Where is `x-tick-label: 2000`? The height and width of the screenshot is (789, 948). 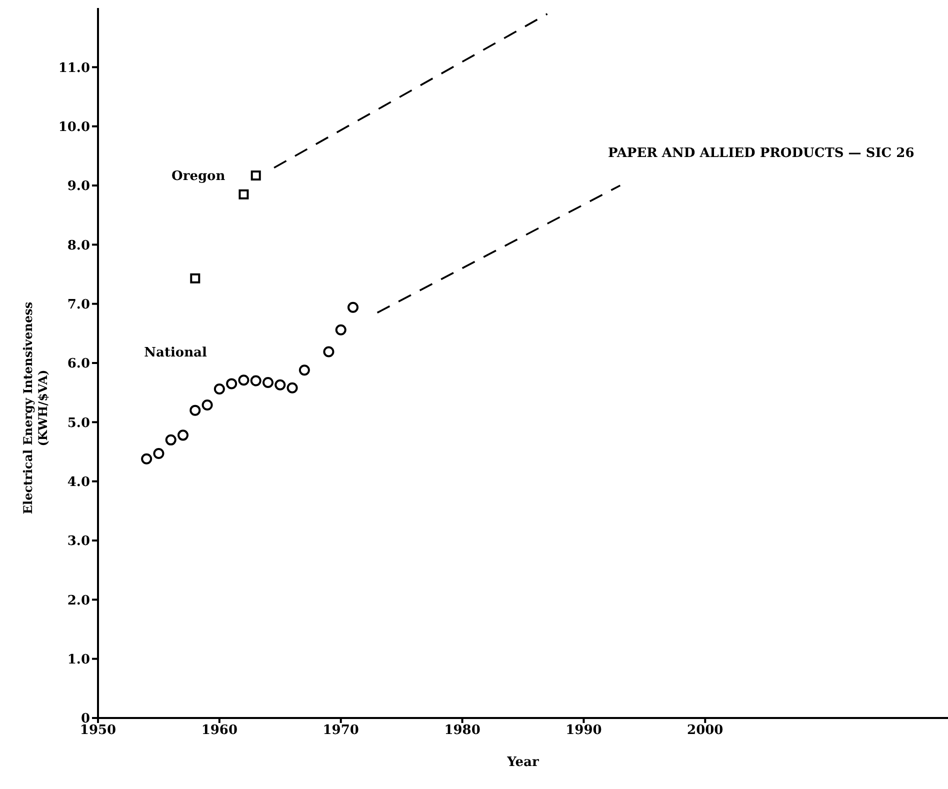 x-tick-label: 2000 is located at coordinates (705, 730).